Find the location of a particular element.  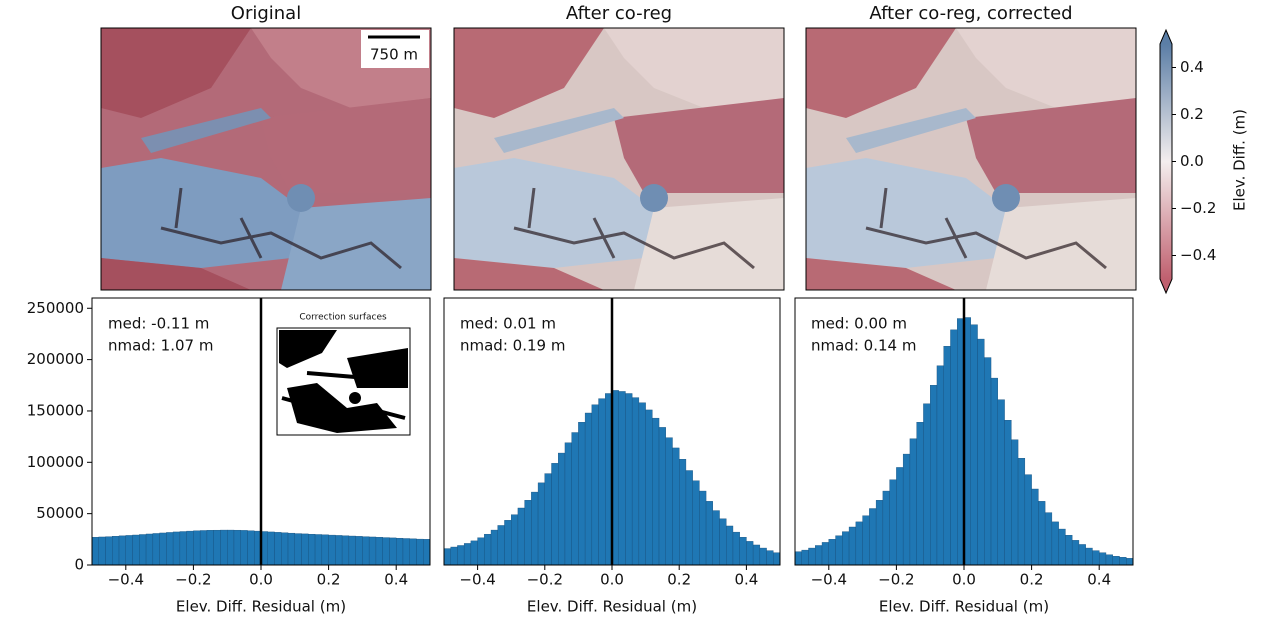

map-title: After co-reg is located at coordinates (619, 13).